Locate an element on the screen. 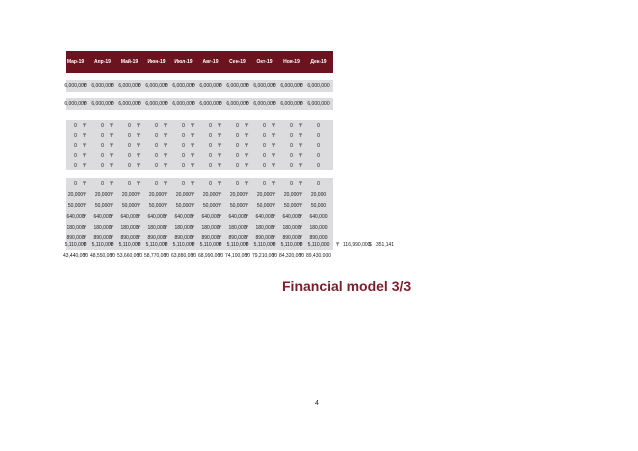 The width and height of the screenshot is (638, 451). table-cell: 79,210,000 is located at coordinates (264, 256).